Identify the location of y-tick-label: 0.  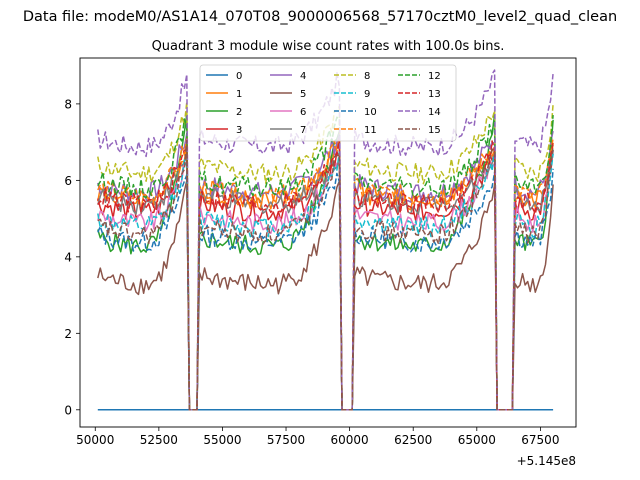
(68, 410).